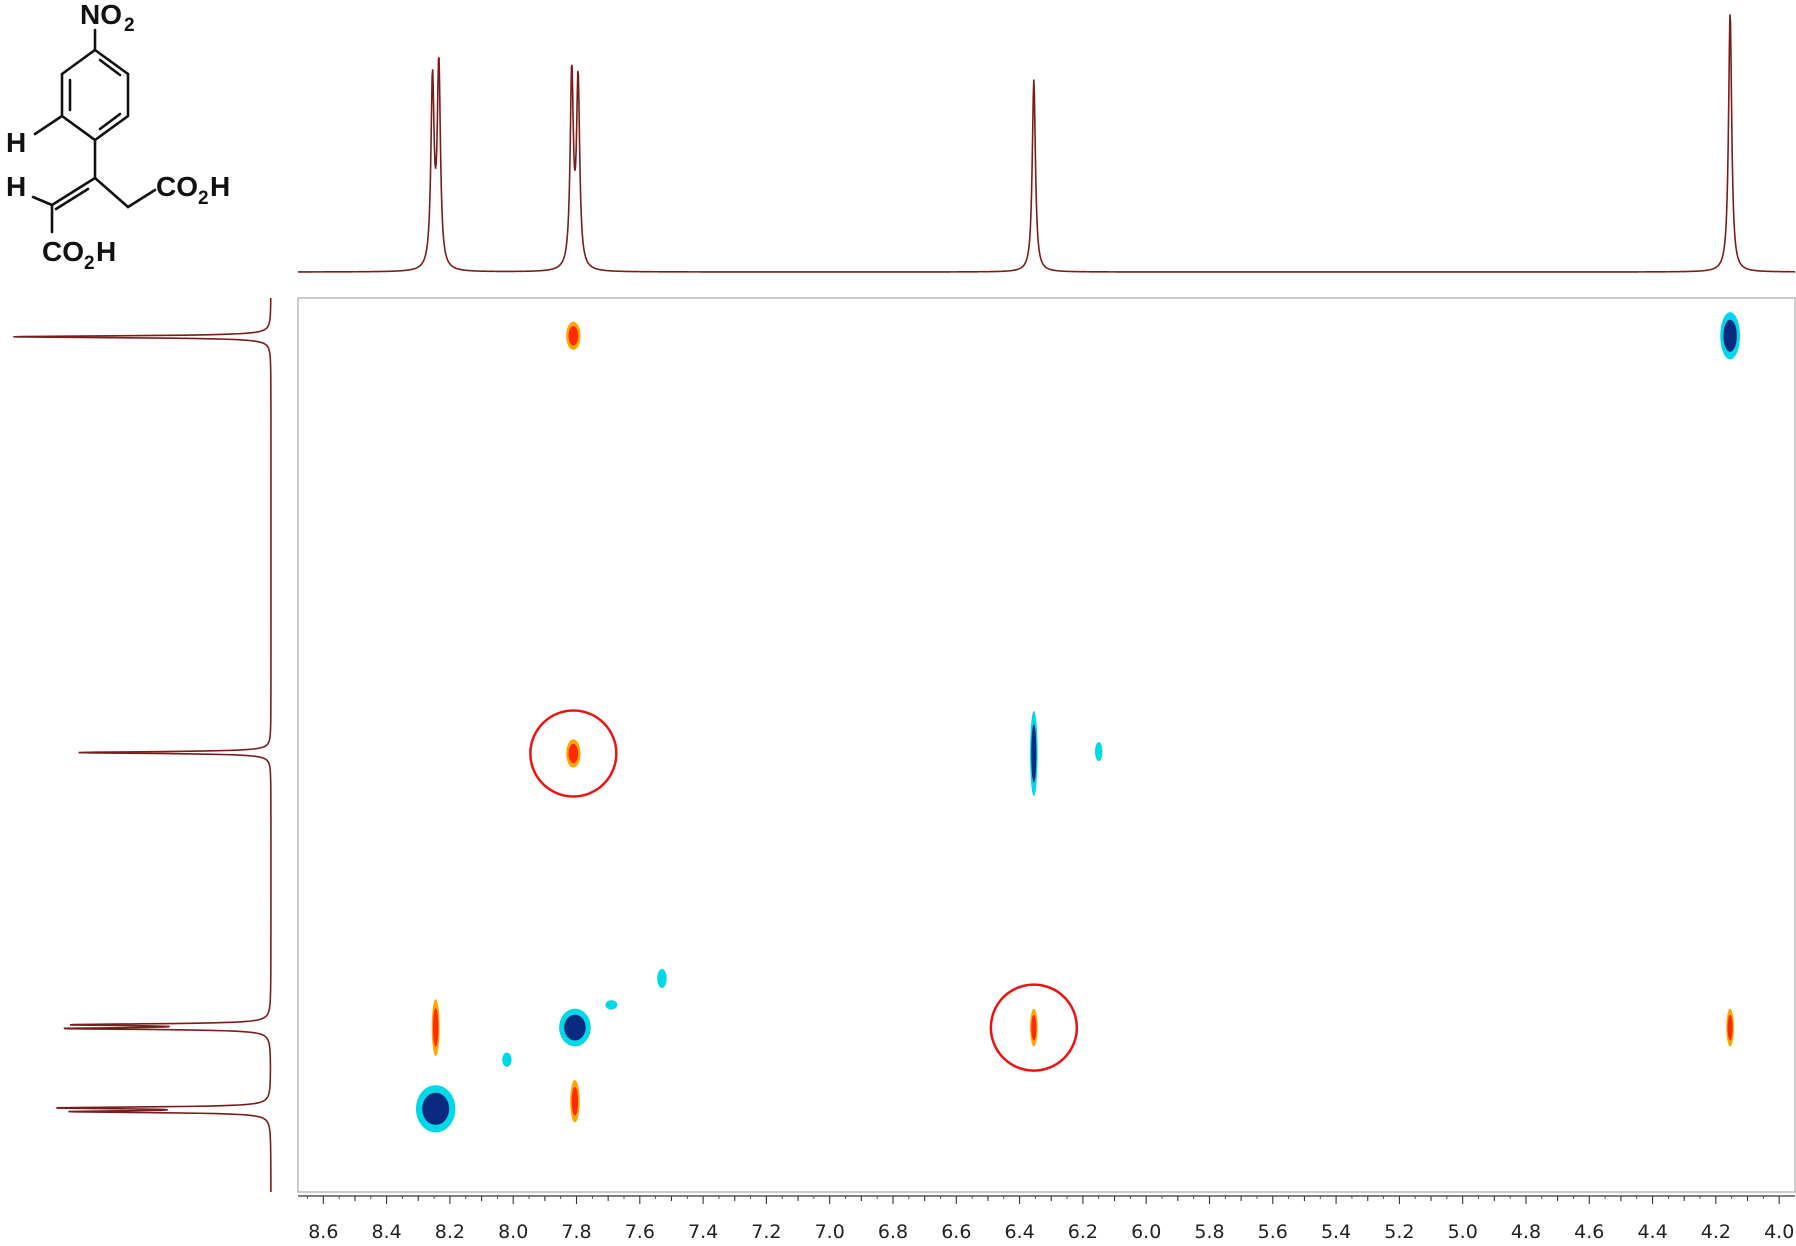  Describe the element at coordinates (1526, 1232) in the screenshot. I see `x-tick-label: 4.8` at that location.